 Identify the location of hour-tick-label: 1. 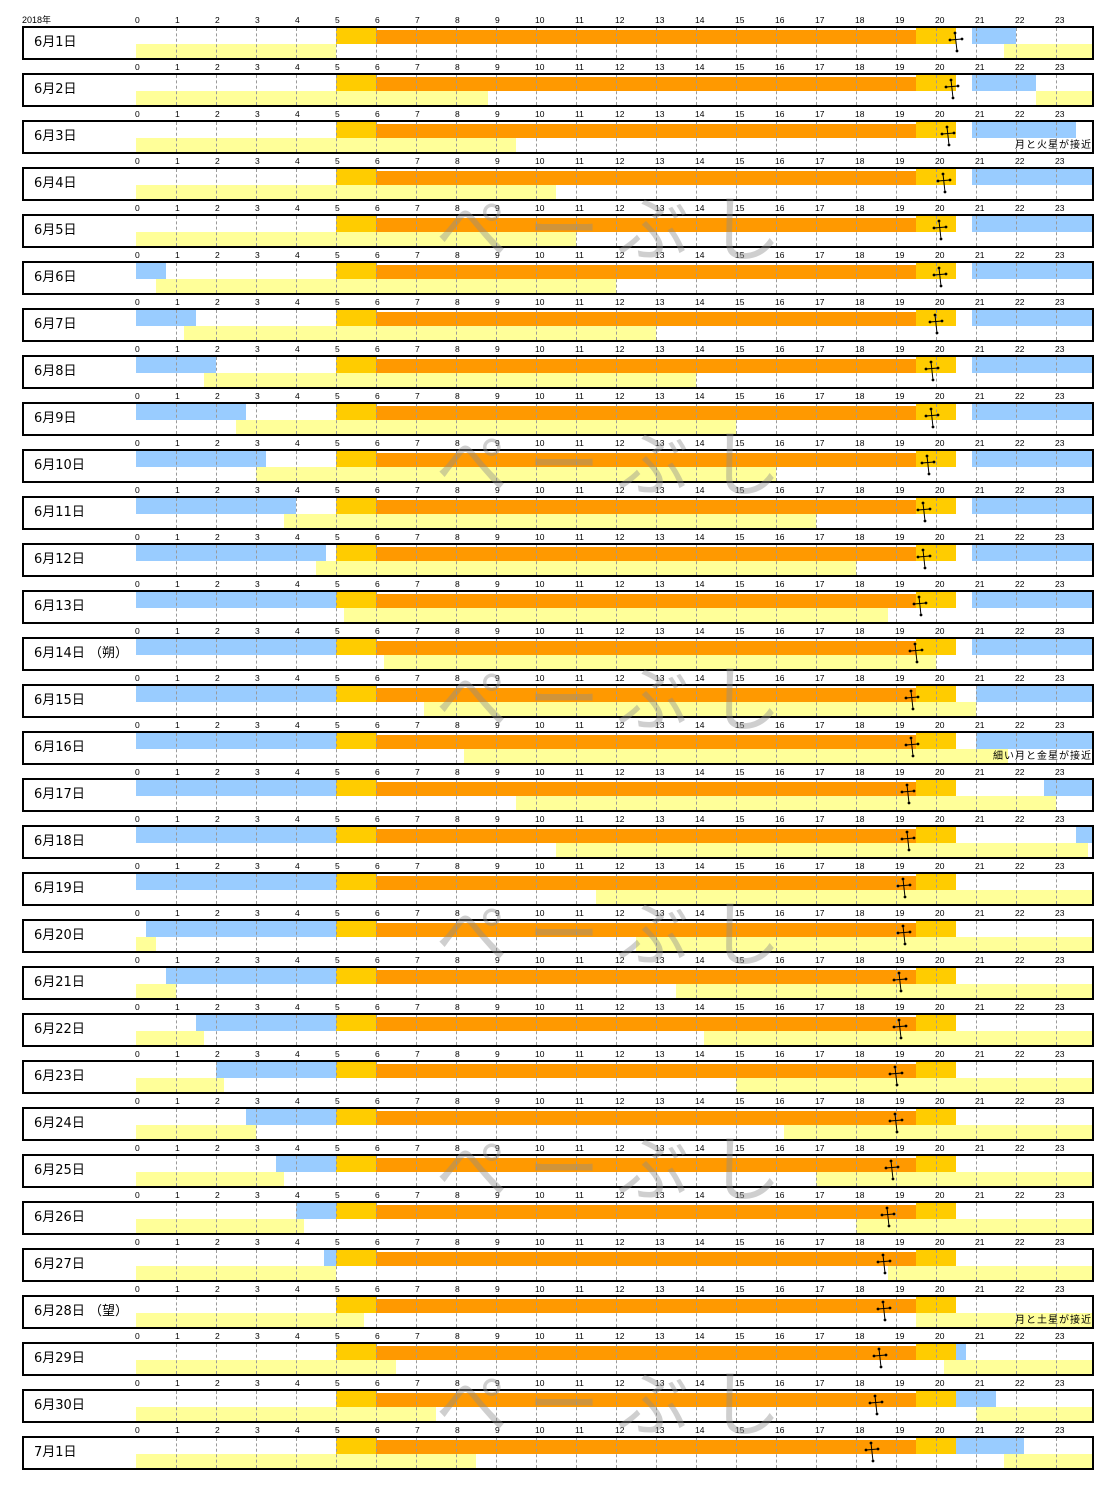
(177, 1383).